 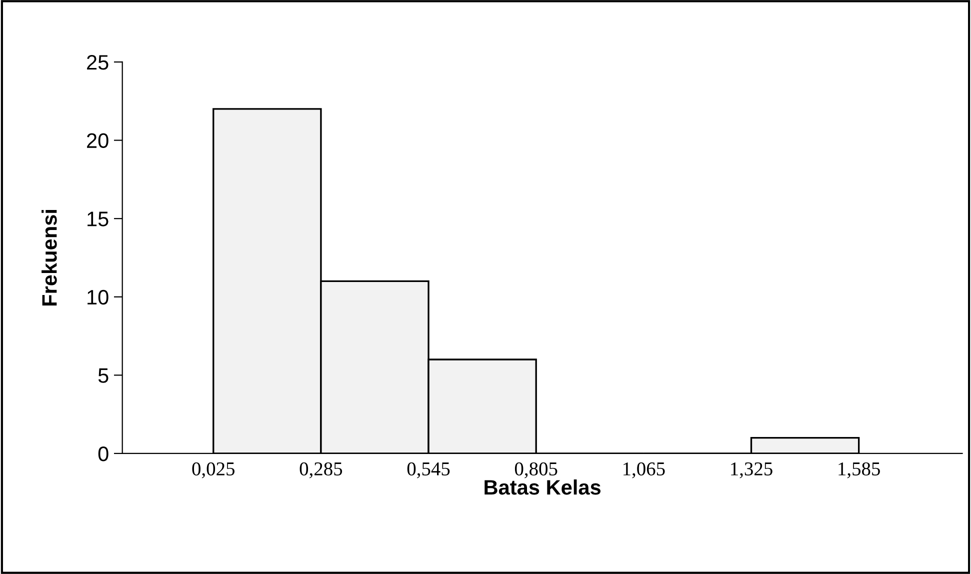 What do you see at coordinates (49, 258) in the screenshot?
I see `y-axis-title: Frekuensi` at bounding box center [49, 258].